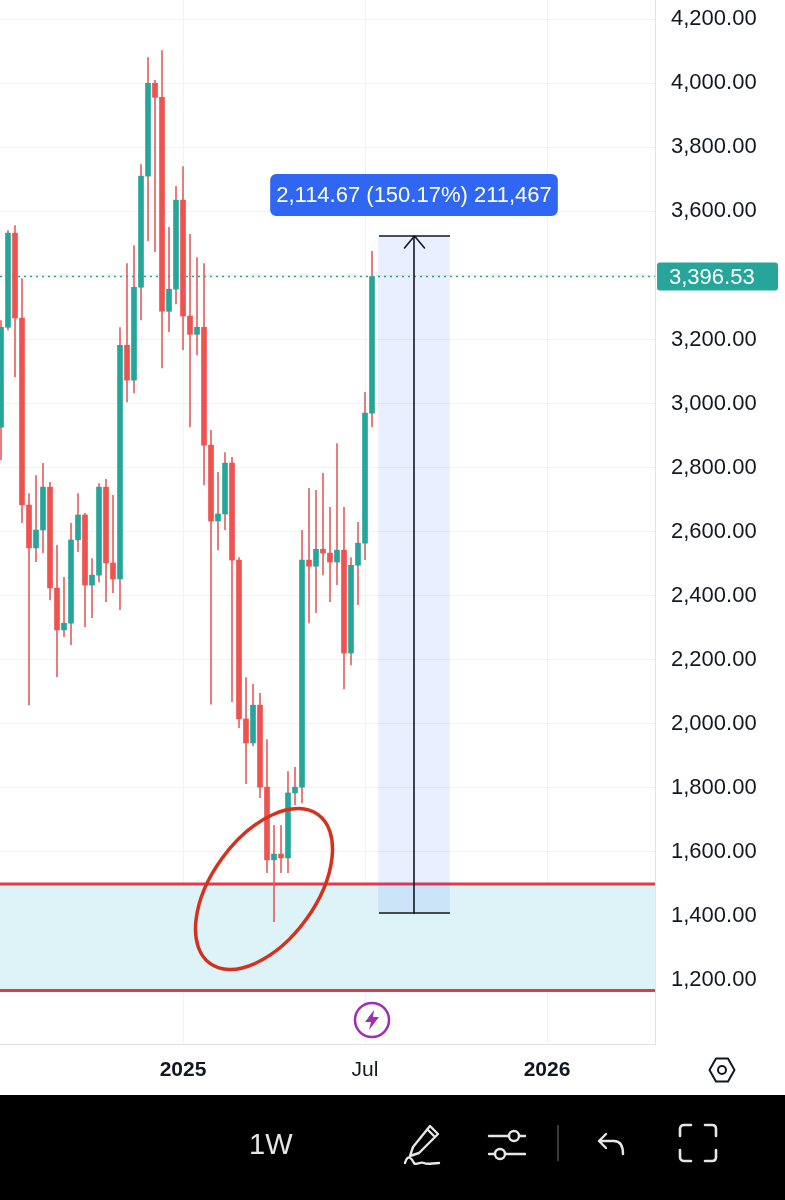 The width and height of the screenshot is (785, 1200). What do you see at coordinates (714, 594) in the screenshot?
I see `y-tick-label: 2,400.00` at bounding box center [714, 594].